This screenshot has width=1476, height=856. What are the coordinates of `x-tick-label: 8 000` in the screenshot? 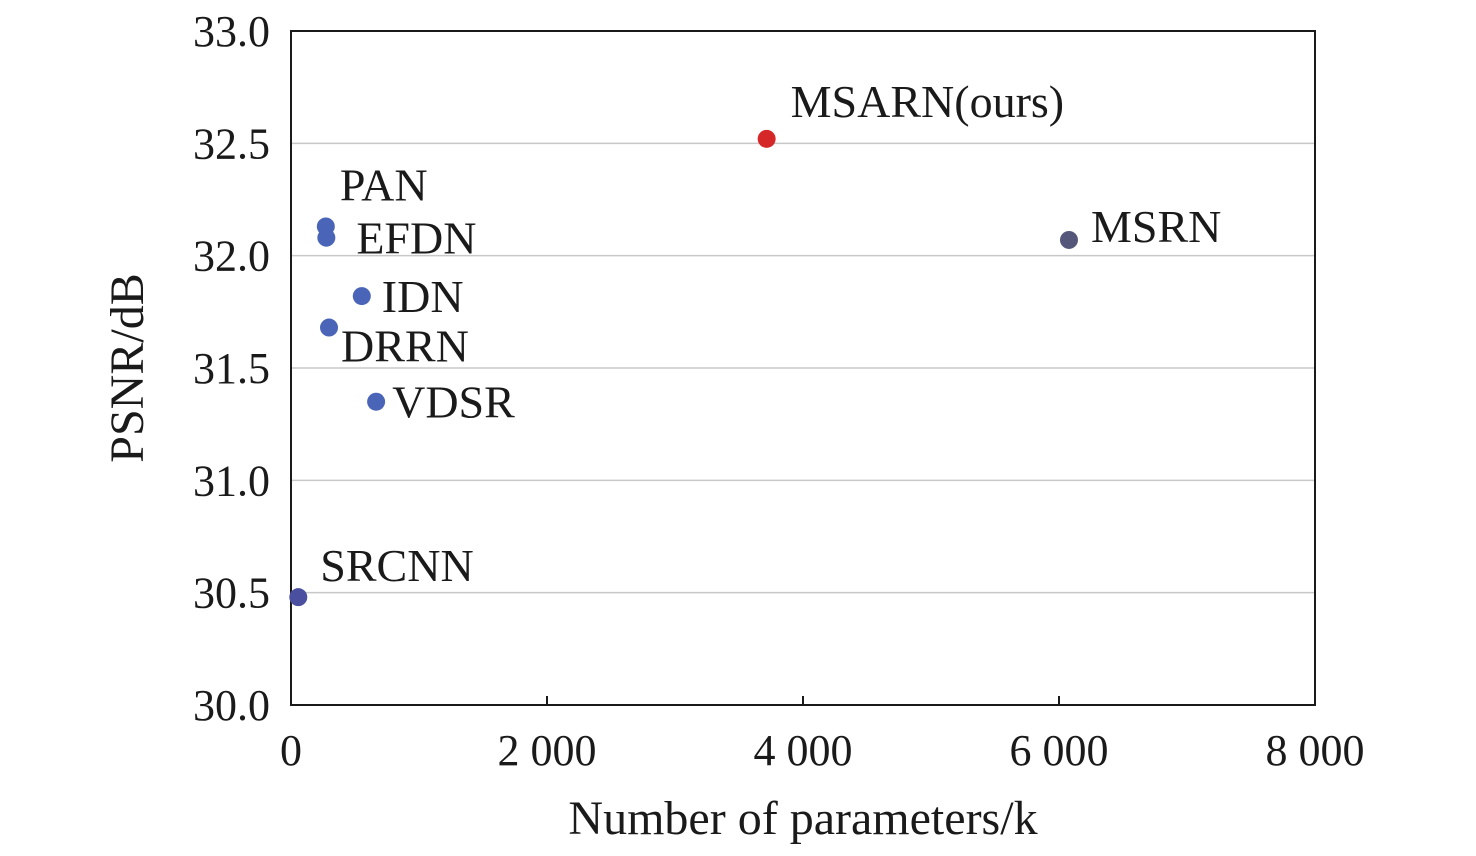 It's located at (1315, 750).